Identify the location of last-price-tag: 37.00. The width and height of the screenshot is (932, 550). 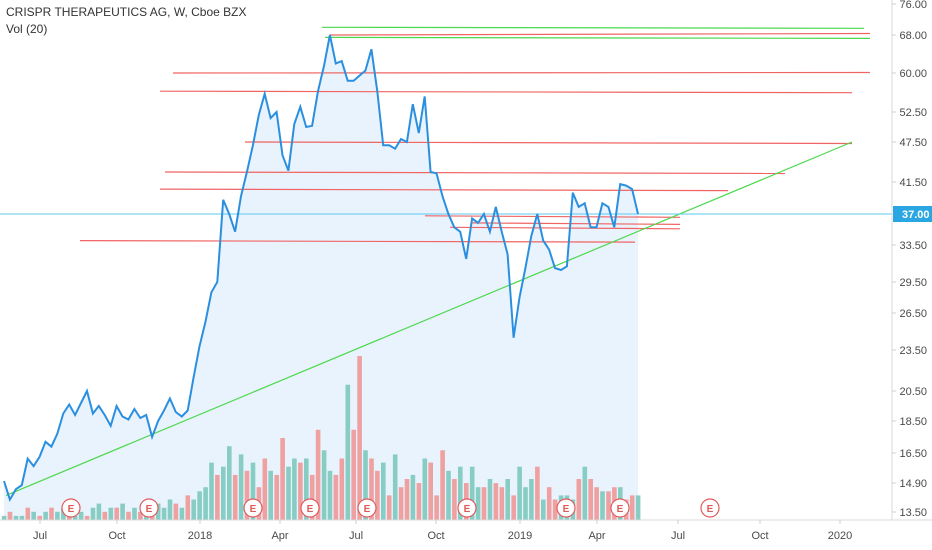
(912, 214).